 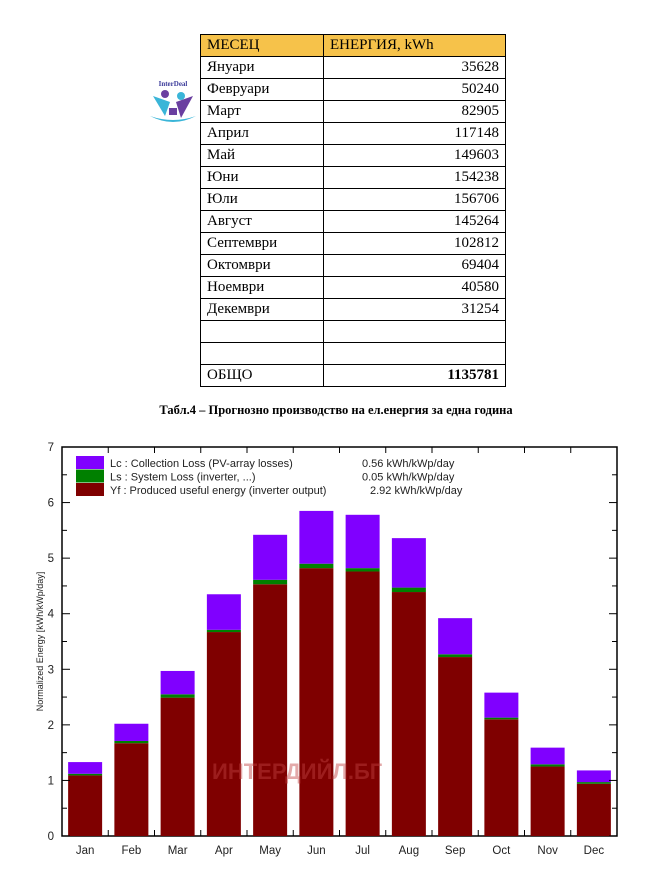 I want to click on interdeal-logo: InterDeal, so click(x=173, y=105).